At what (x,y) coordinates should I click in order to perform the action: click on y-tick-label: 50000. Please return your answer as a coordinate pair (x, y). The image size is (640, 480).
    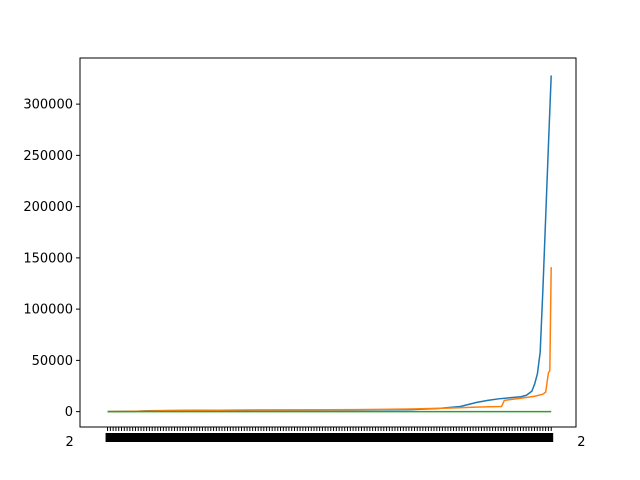
    Looking at the image, I should click on (52, 361).